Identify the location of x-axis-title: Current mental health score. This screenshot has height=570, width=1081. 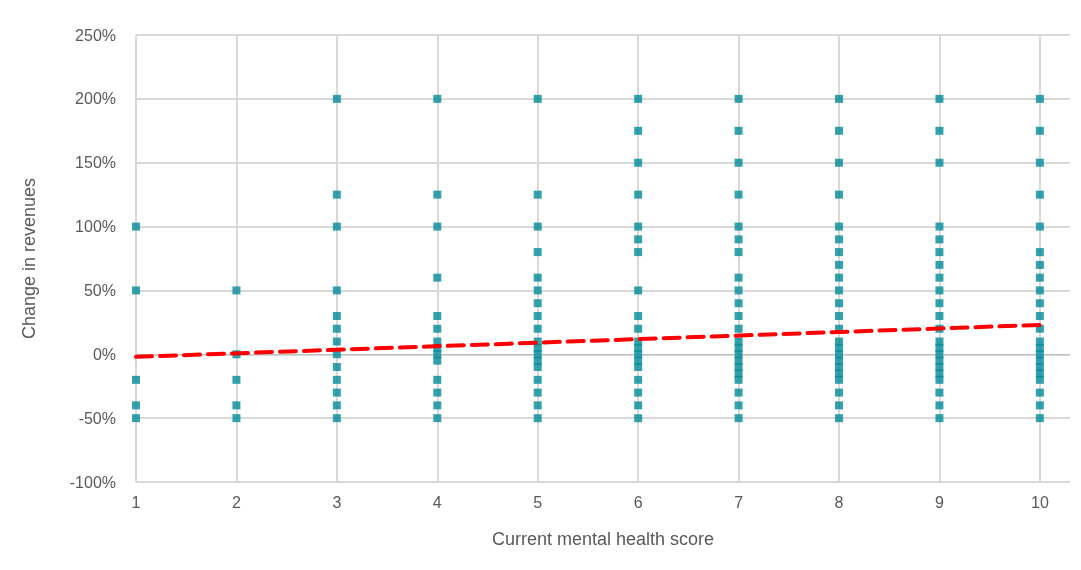
(603, 539).